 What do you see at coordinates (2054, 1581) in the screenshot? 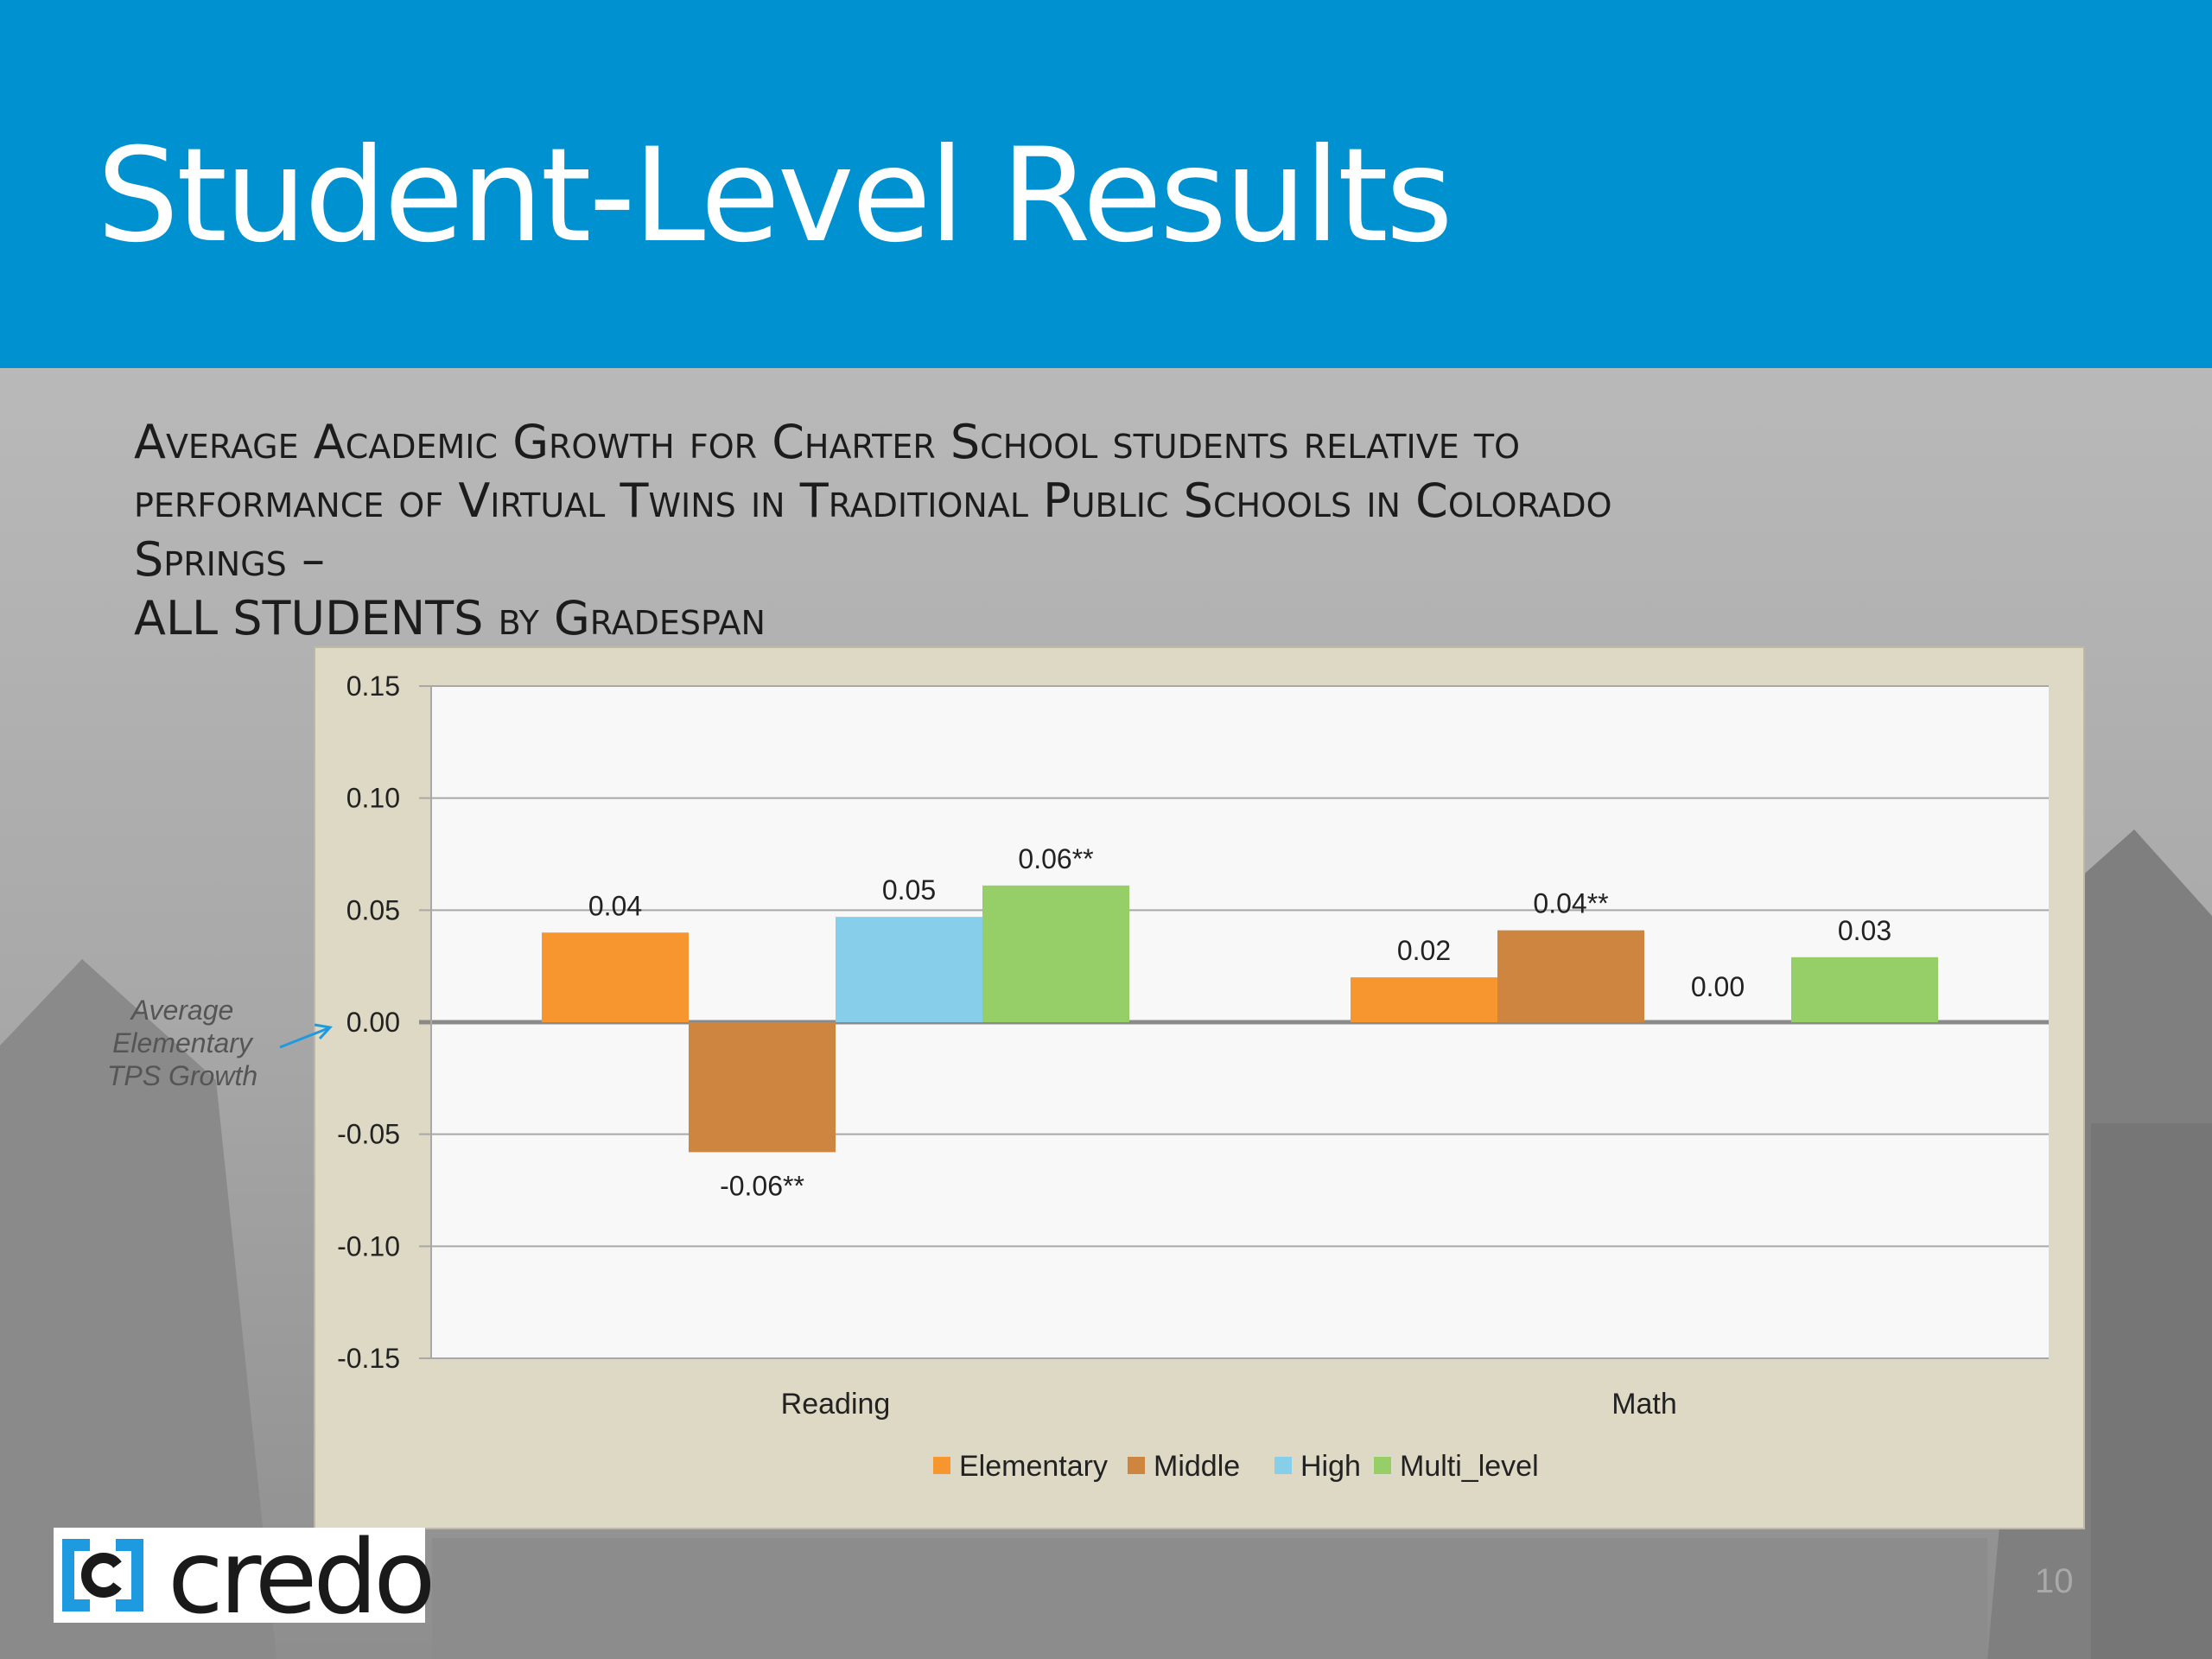
I see `page-number: 10` at bounding box center [2054, 1581].